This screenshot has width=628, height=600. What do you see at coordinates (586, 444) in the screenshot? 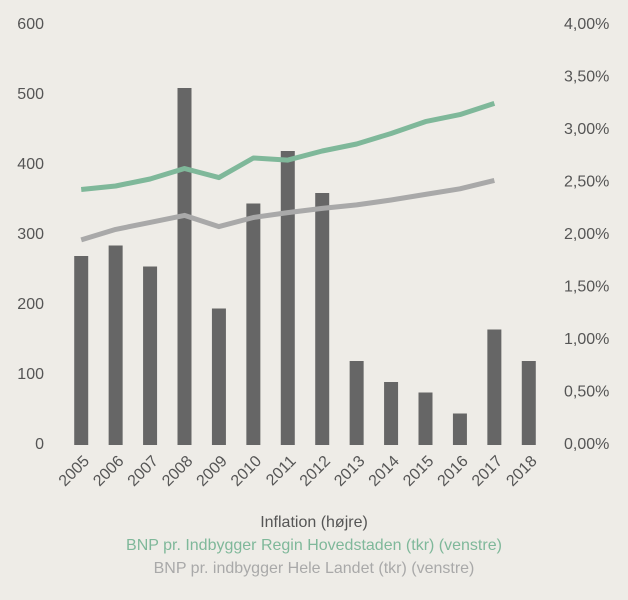
I see `y2-tick-label: 0,00%` at bounding box center [586, 444].